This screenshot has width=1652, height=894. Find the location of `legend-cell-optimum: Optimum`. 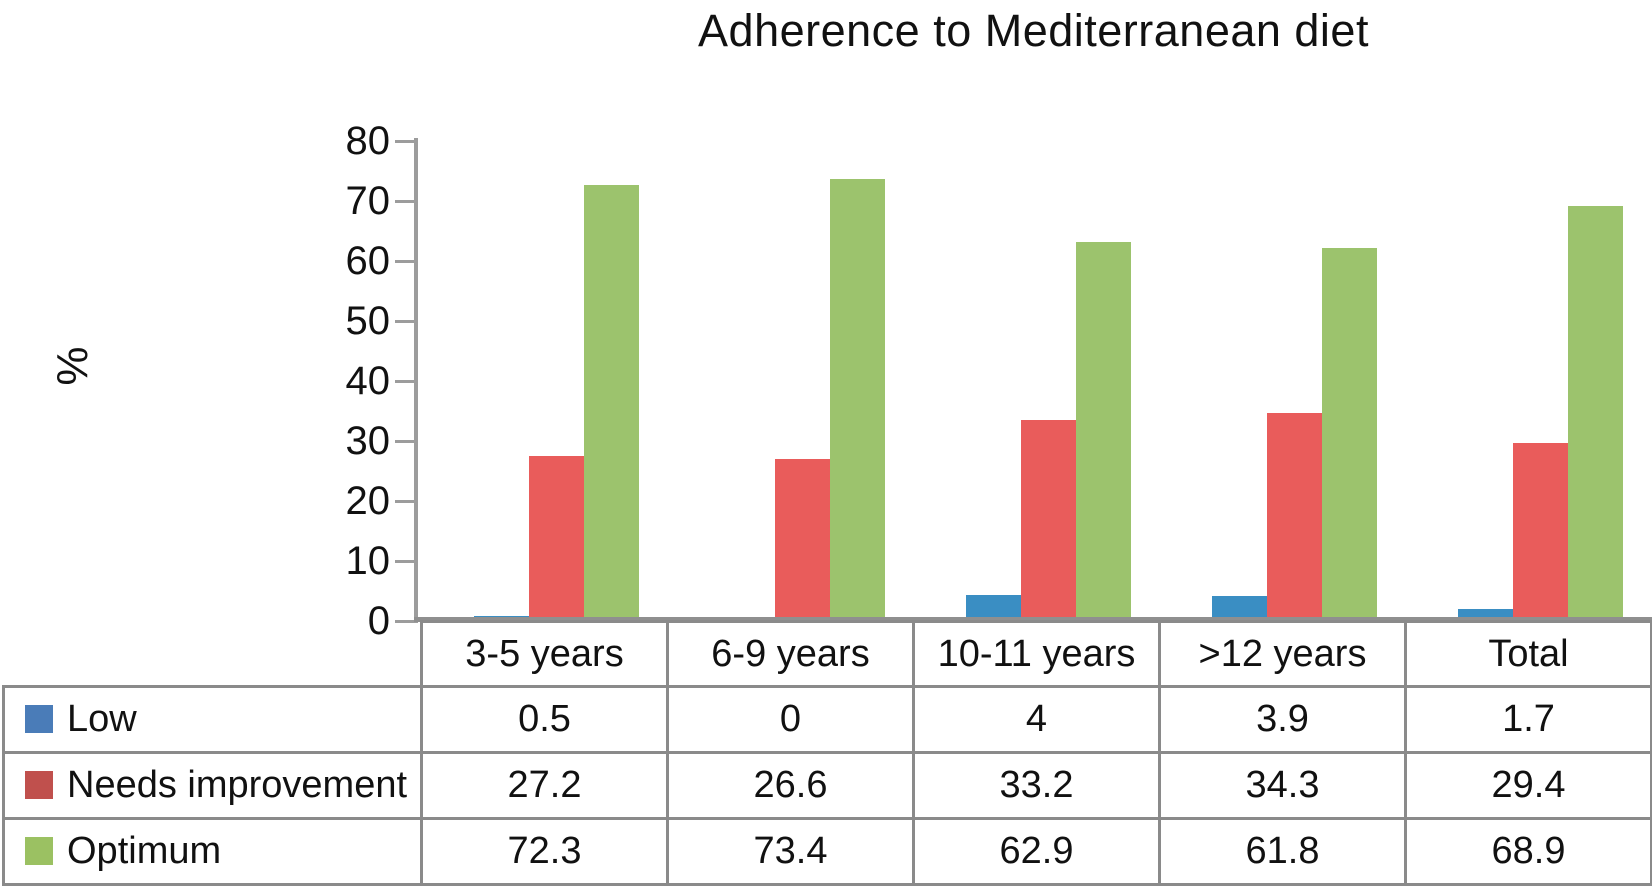

legend-cell-optimum: Optimum is located at coordinates (212, 851).